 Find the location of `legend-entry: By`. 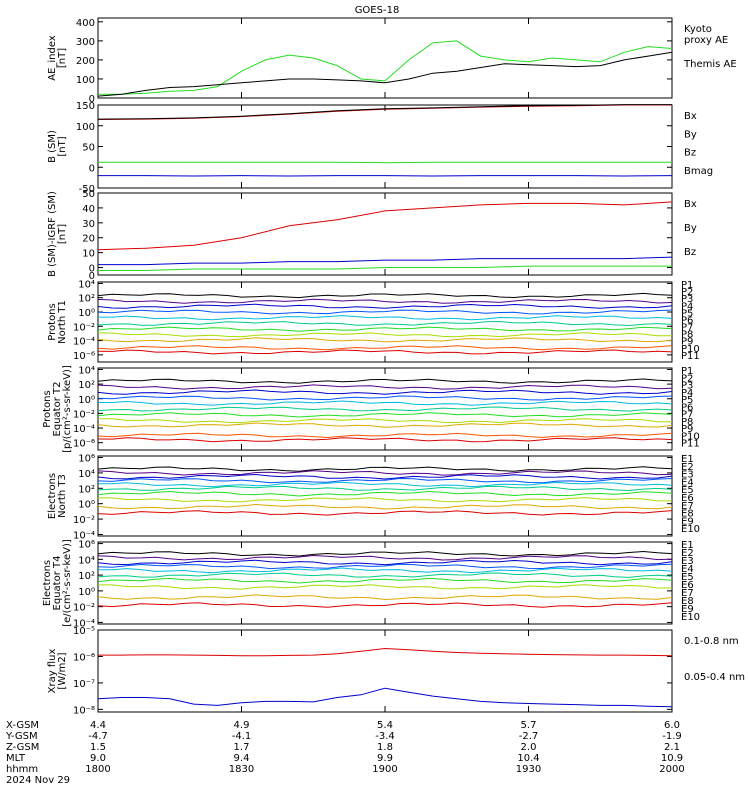

legend-entry: By is located at coordinates (690, 134).